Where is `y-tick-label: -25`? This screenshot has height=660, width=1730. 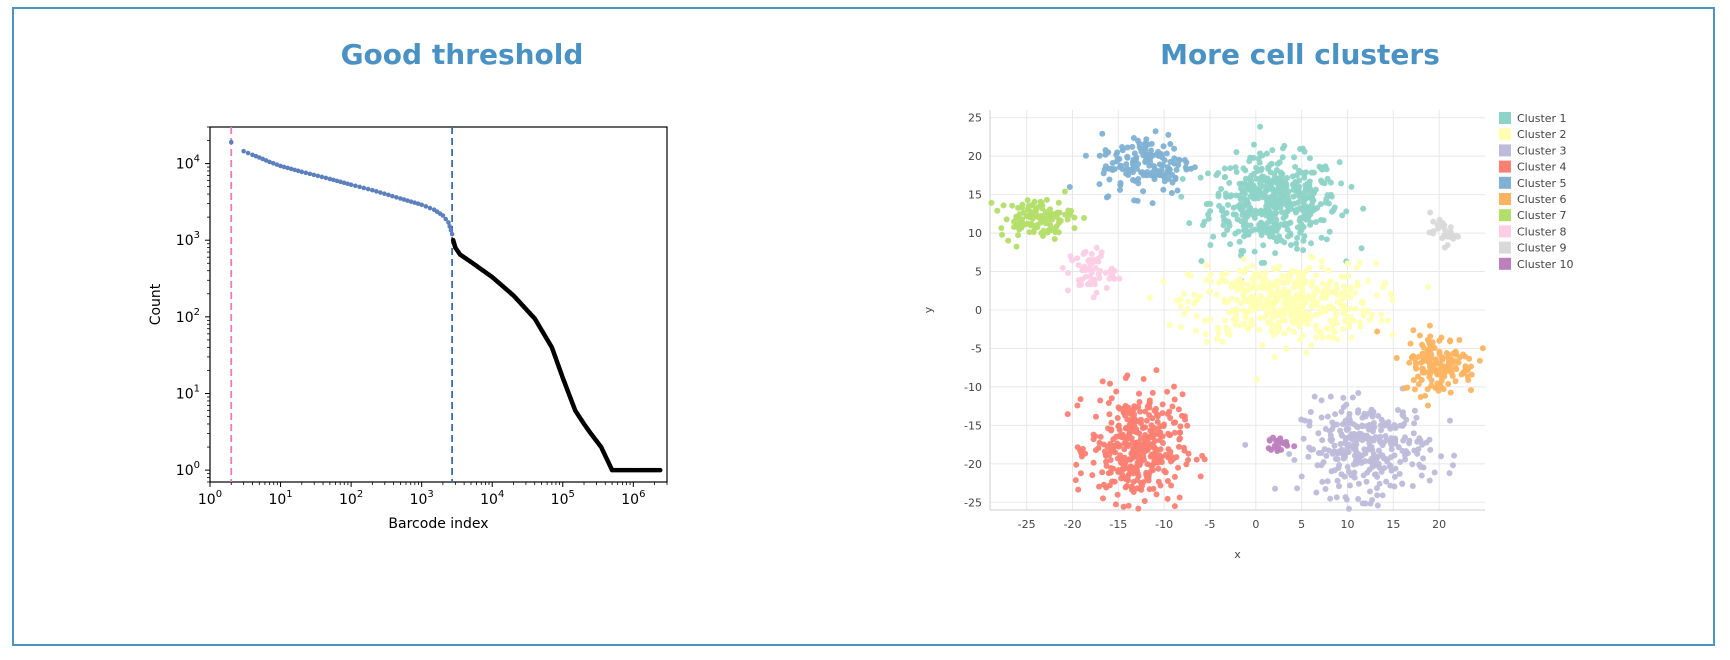
y-tick-label: -25 is located at coordinates (973, 502).